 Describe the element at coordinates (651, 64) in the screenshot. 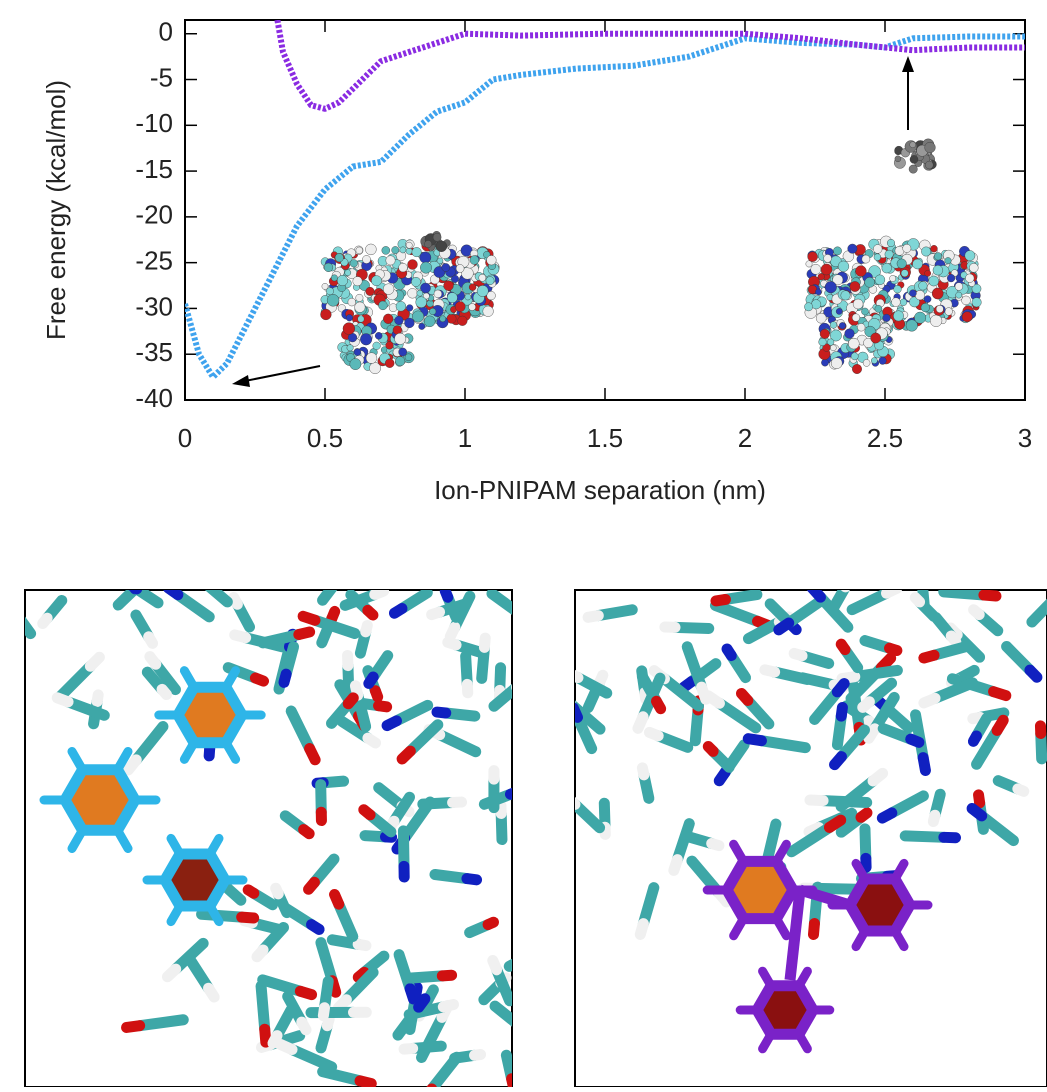

I see `series-line` at that location.